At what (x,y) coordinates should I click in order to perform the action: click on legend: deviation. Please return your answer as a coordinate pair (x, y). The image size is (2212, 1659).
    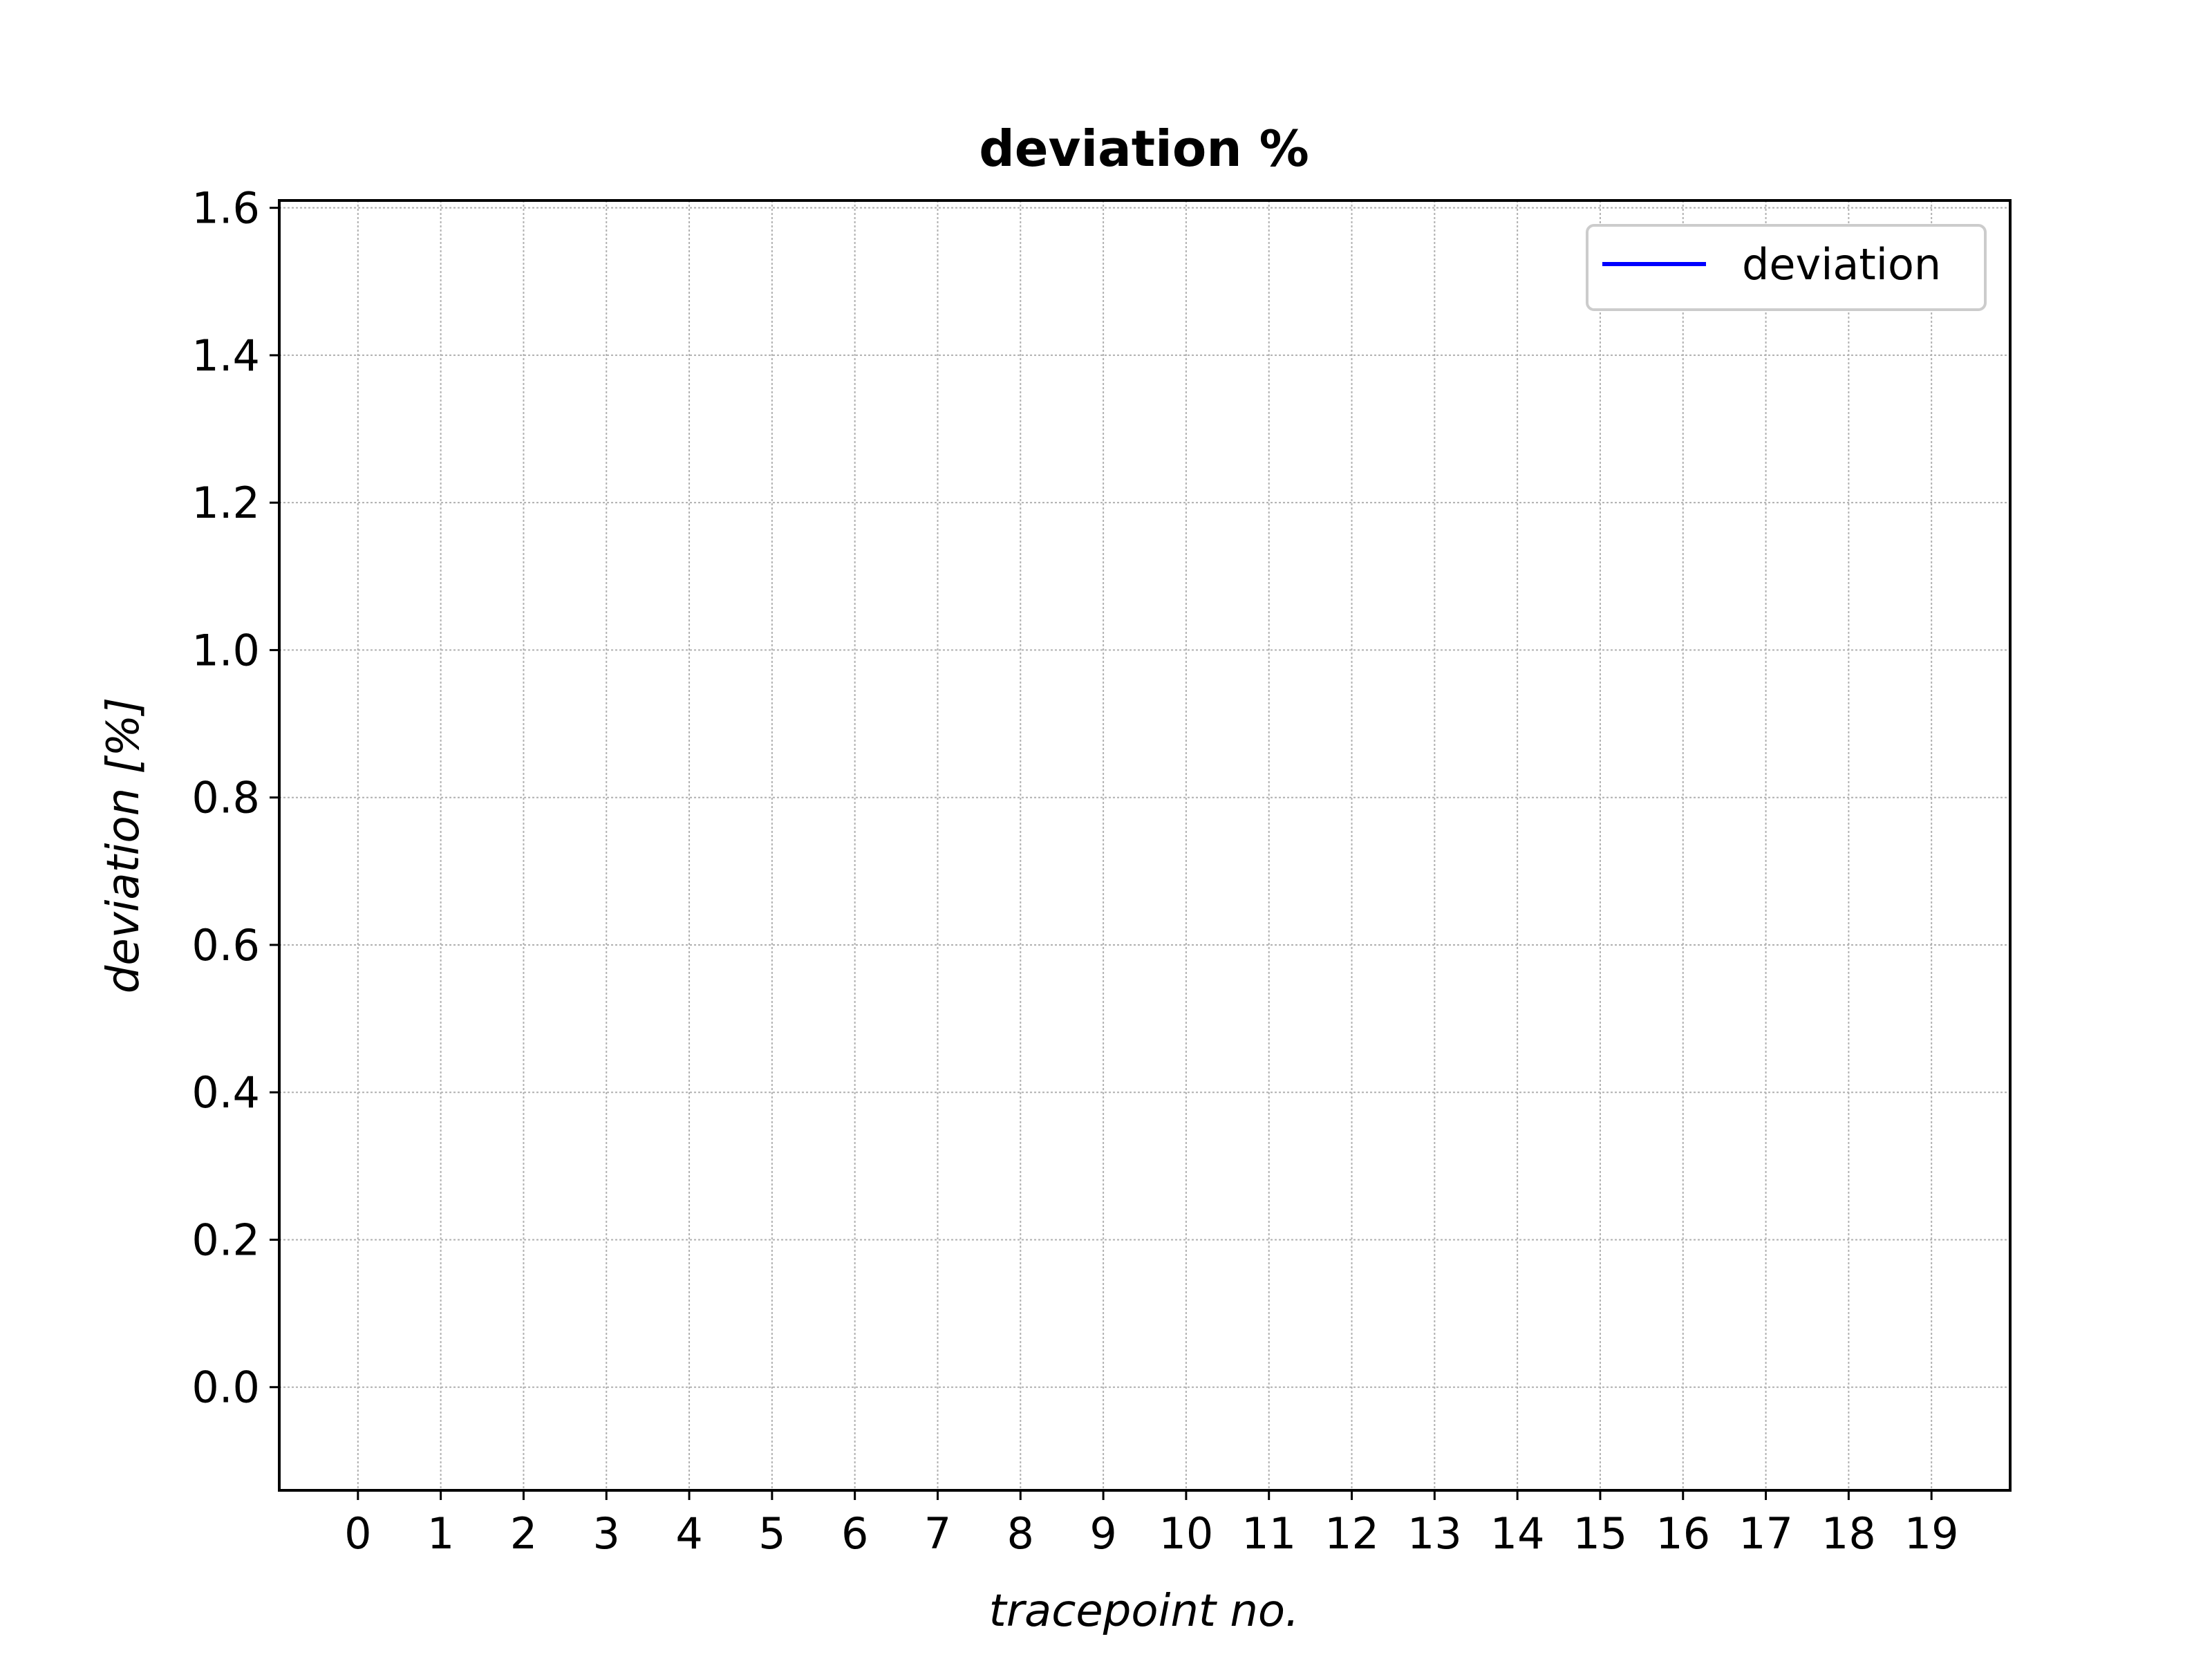
    Looking at the image, I should click on (1787, 267).